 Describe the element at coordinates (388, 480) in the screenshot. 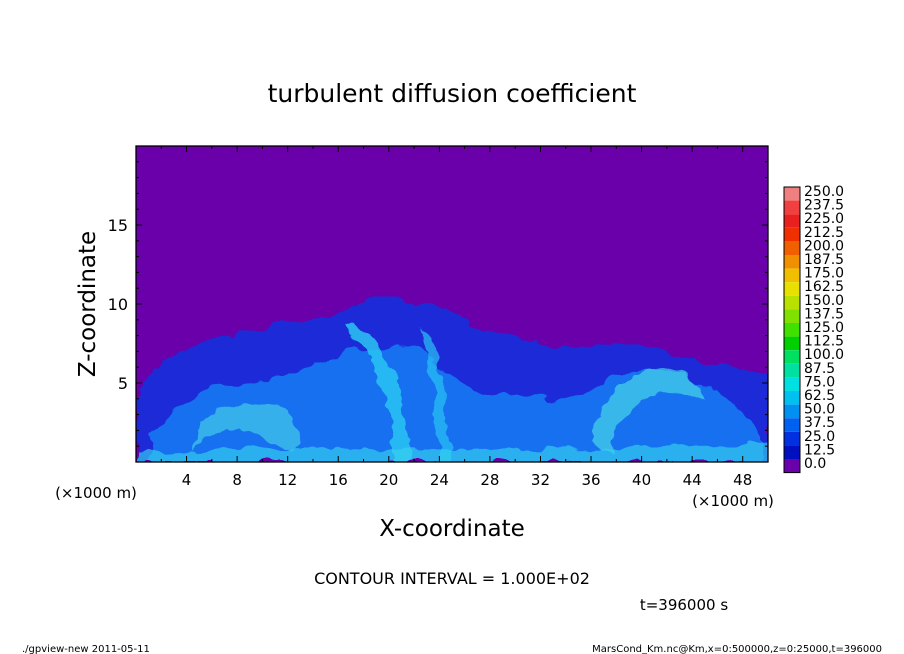

I see `x-tick-label: 20` at that location.